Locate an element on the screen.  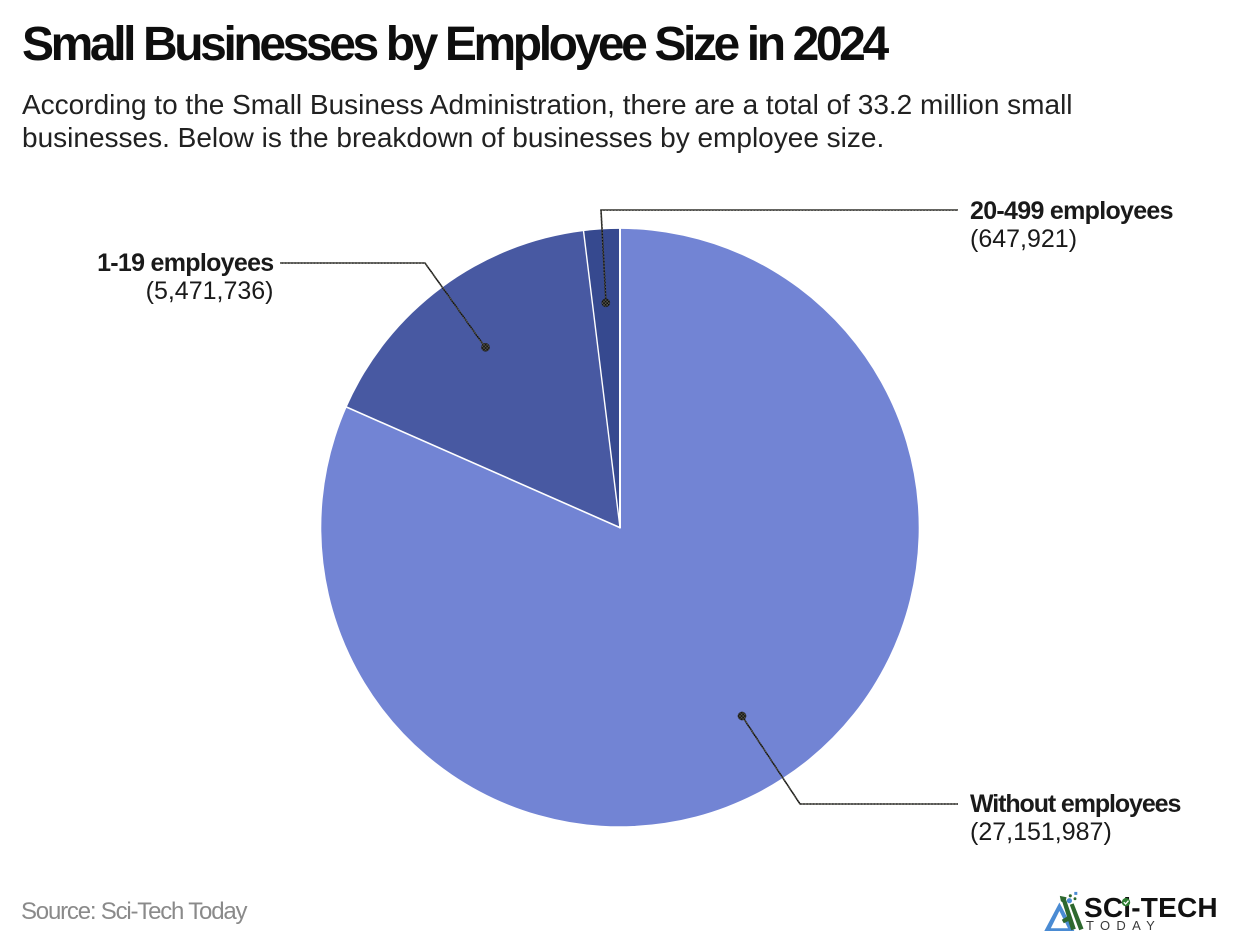
svg-text: TODAY is located at coordinates (1123, 925).